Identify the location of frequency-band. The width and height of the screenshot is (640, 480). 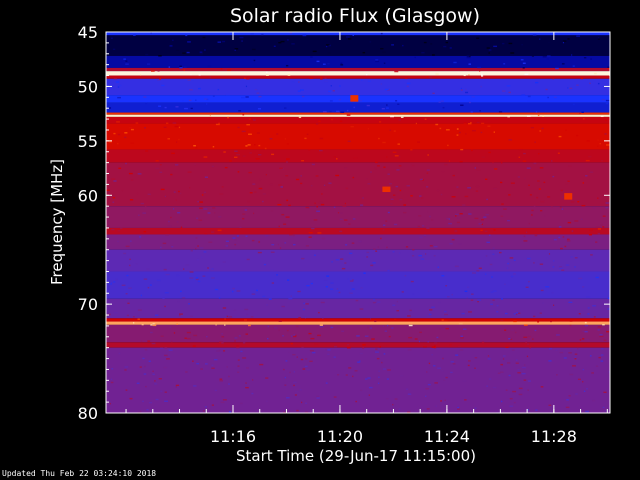
(358, 242).